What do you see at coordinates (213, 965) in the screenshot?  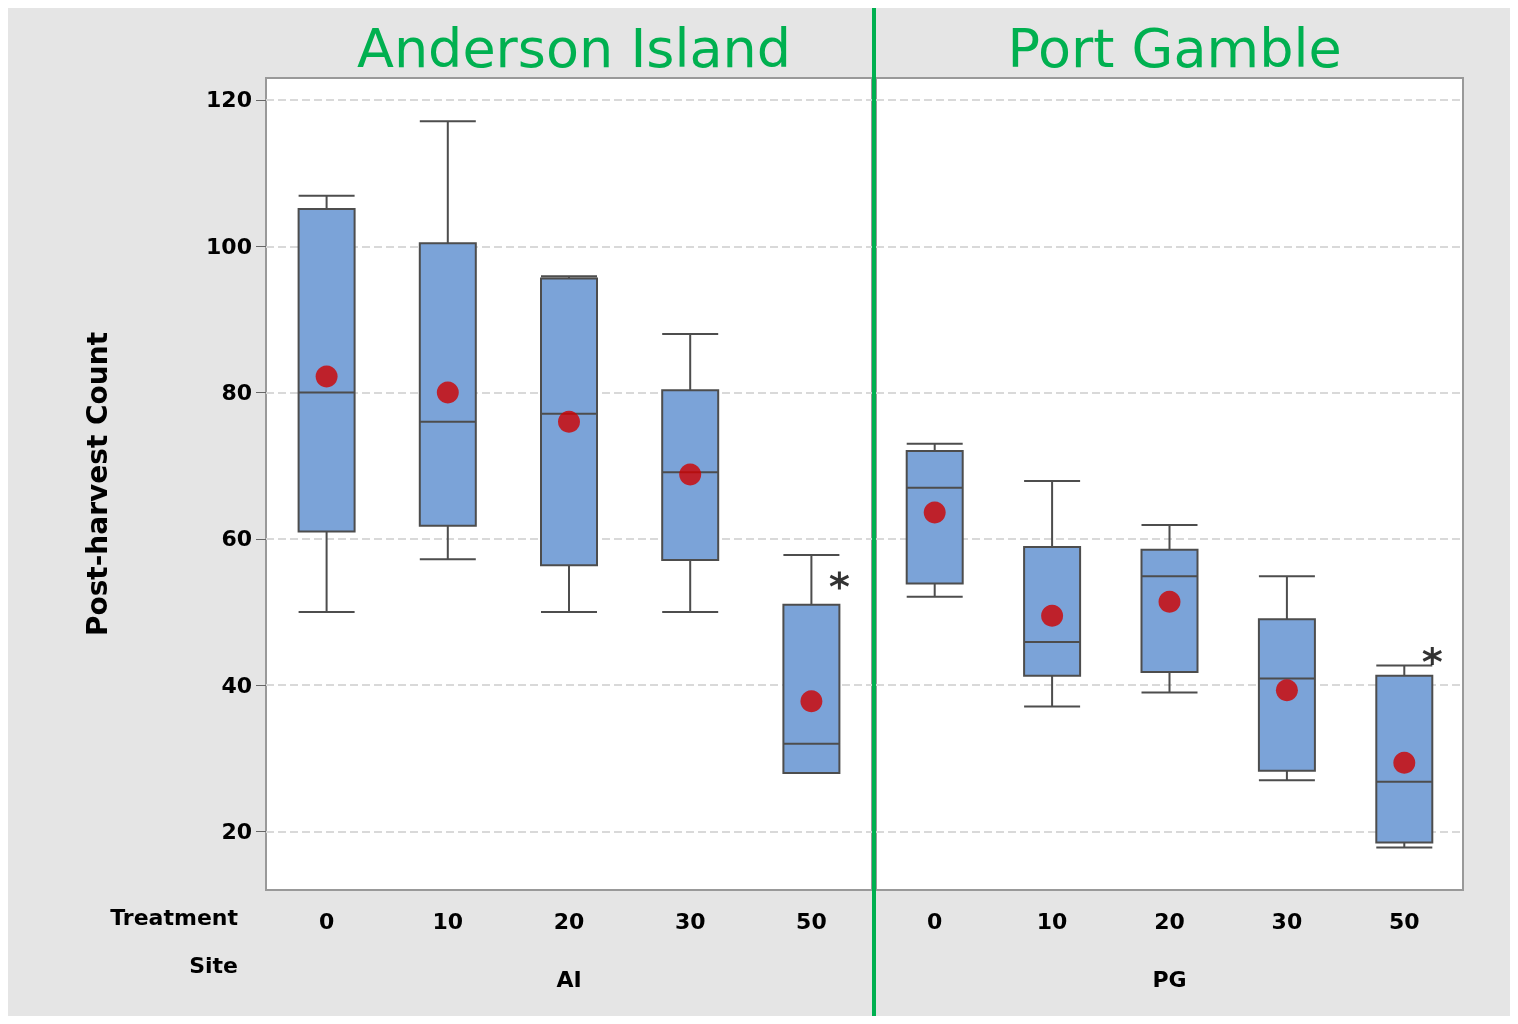 I see `text: Site` at bounding box center [213, 965].